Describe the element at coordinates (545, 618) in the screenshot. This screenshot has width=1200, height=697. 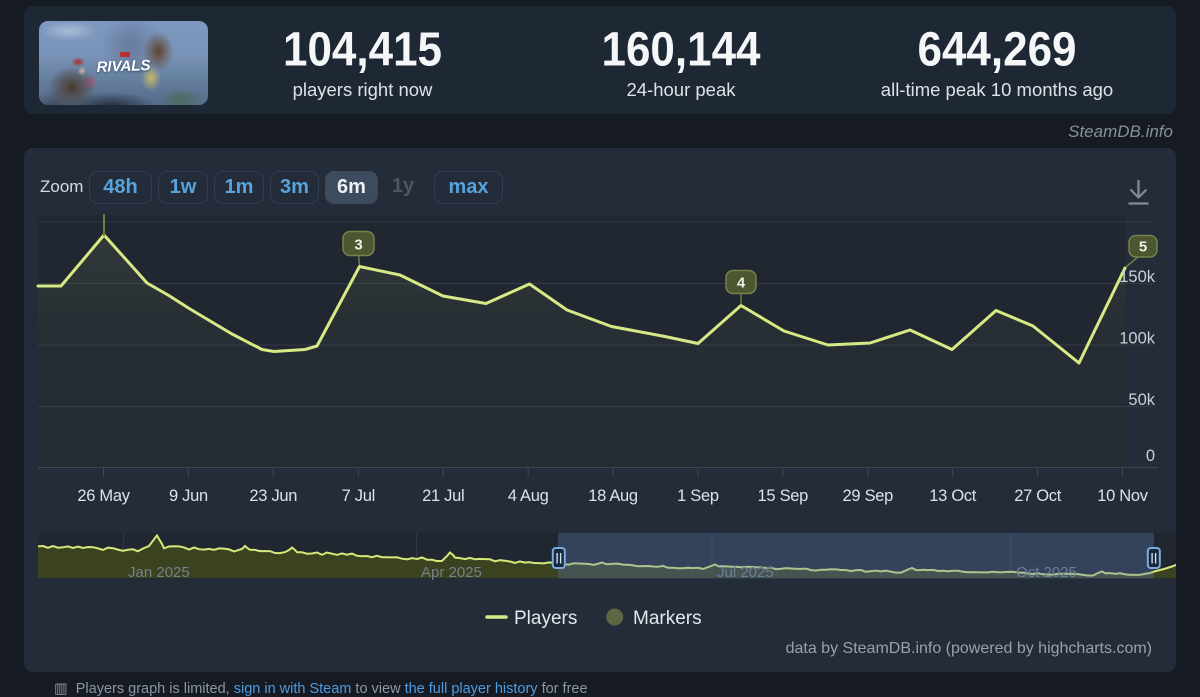
I see `svg-text: Players` at that location.